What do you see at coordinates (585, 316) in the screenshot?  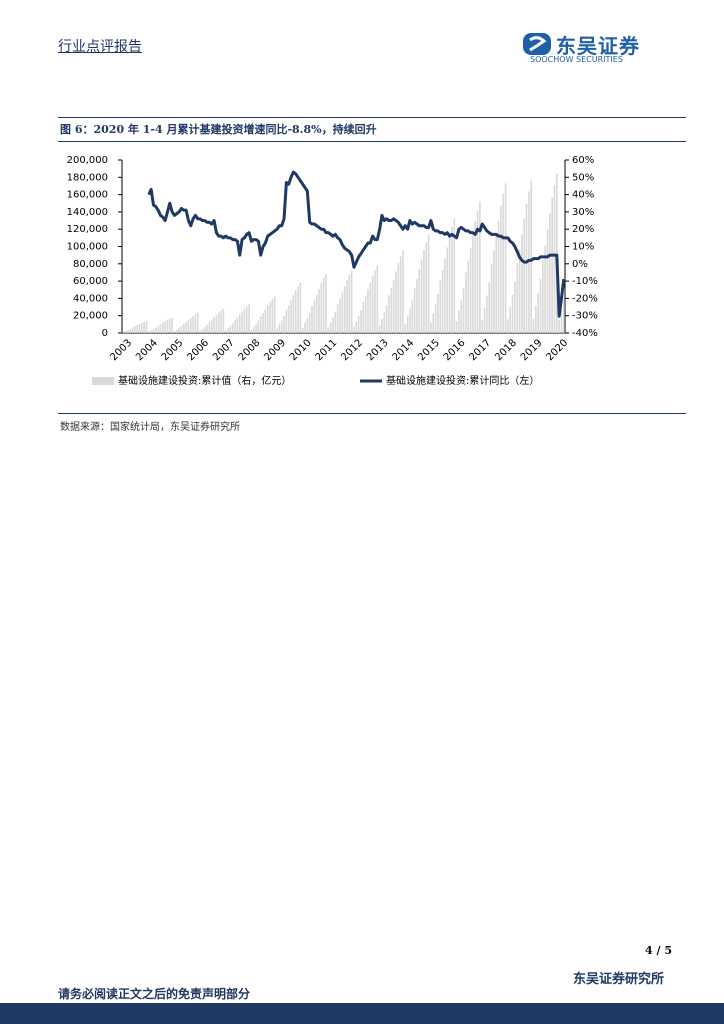 I see `y2-tick-label: -30%` at bounding box center [585, 316].